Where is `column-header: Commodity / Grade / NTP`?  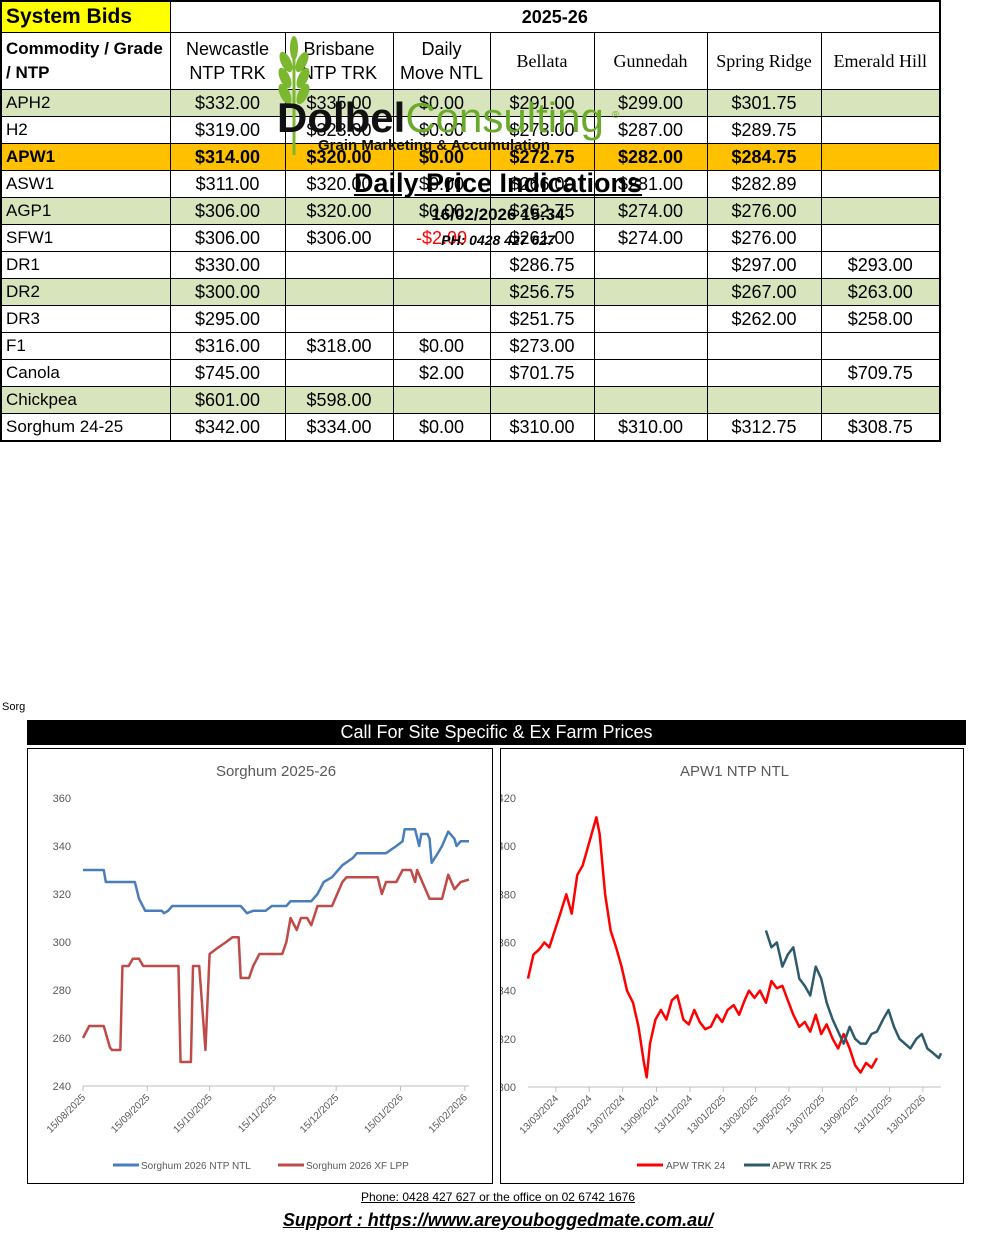 column-header: Commodity / Grade / NTP is located at coordinates (85, 61).